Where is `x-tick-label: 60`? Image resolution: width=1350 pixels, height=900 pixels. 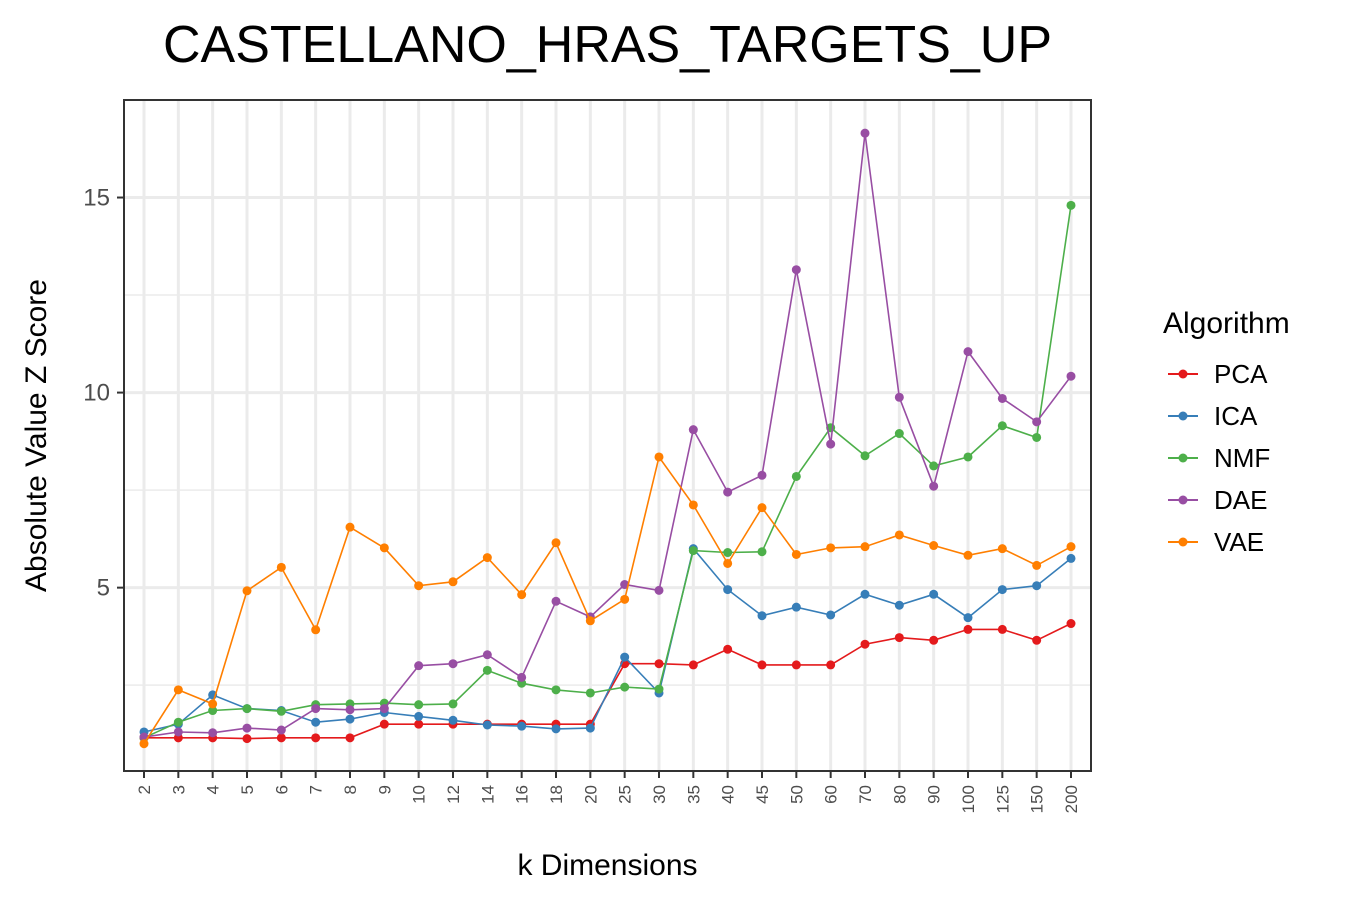
x-tick-label: 60 is located at coordinates (831, 794).